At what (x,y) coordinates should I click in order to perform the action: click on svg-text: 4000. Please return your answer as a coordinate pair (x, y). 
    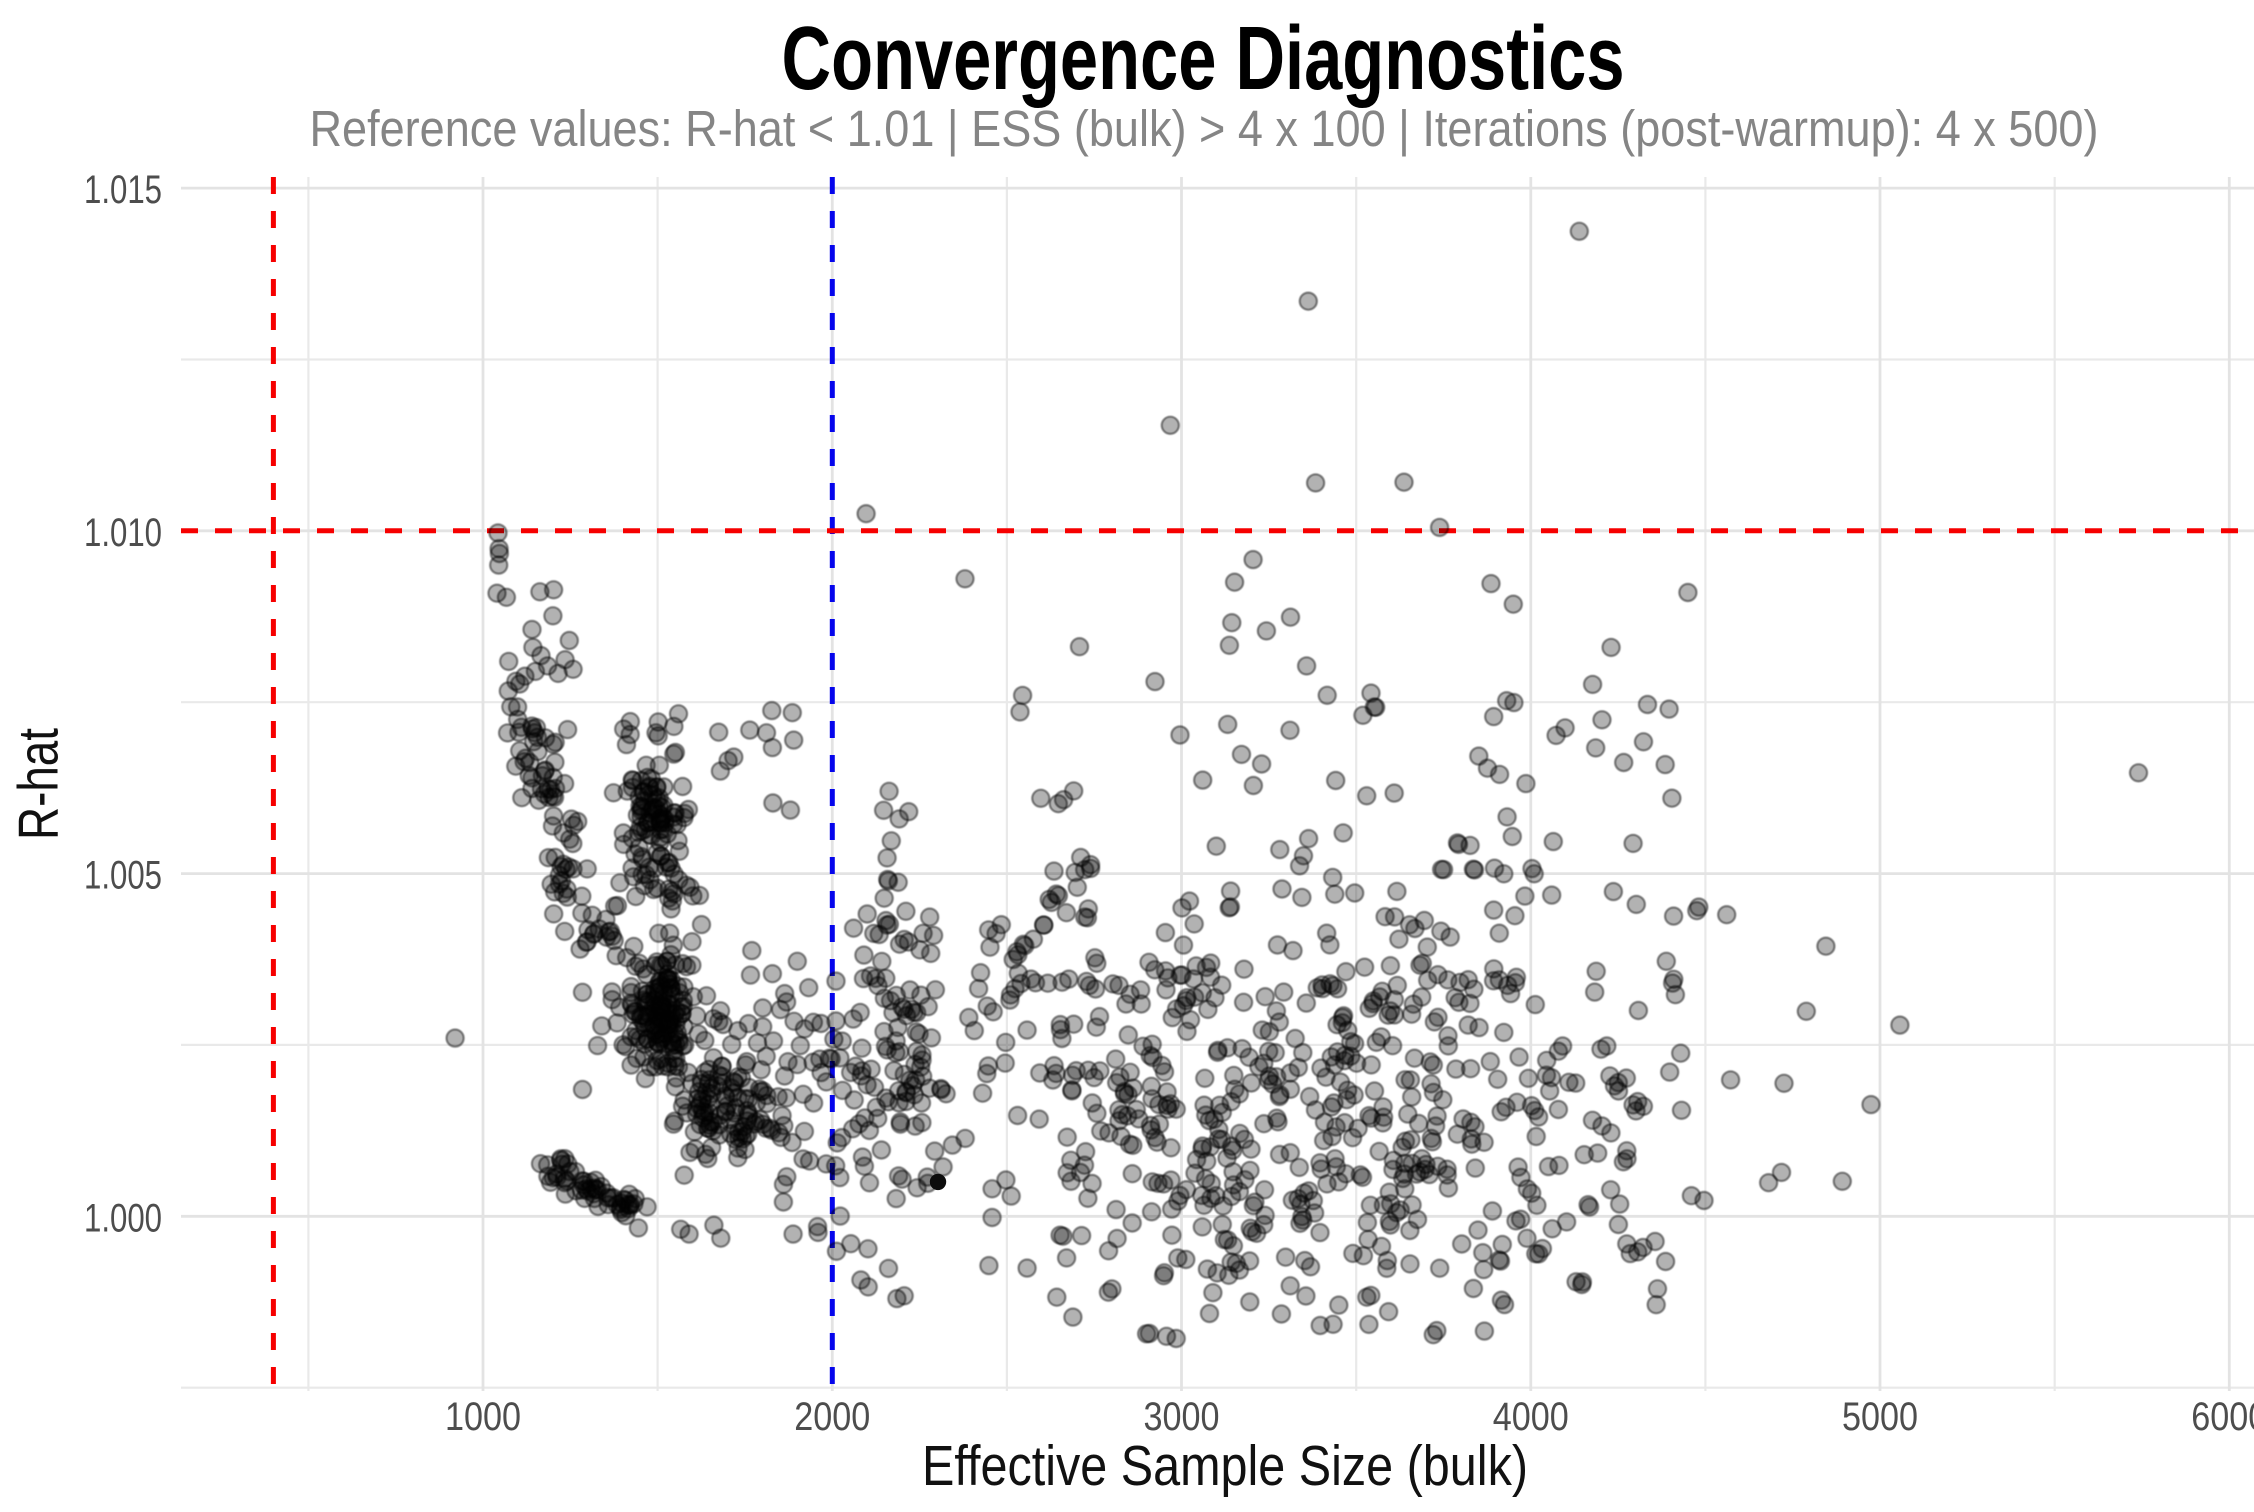
    Looking at the image, I should click on (1531, 1417).